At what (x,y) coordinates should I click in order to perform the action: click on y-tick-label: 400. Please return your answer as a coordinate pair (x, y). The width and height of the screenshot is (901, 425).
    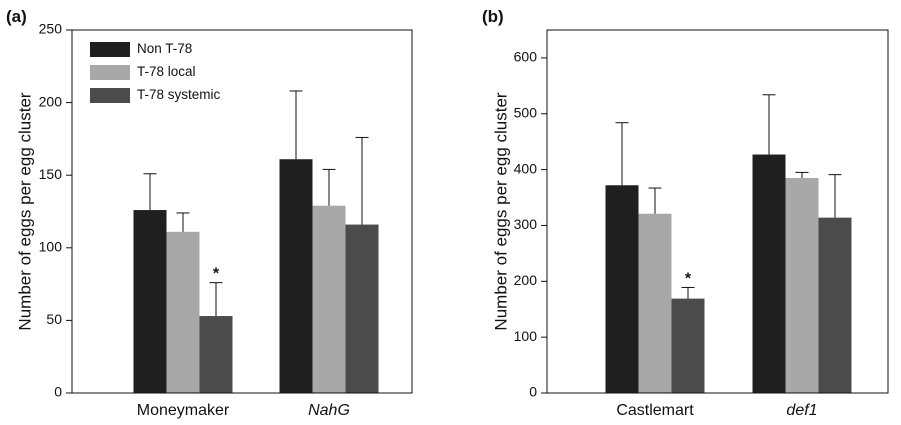
    Looking at the image, I should click on (526, 168).